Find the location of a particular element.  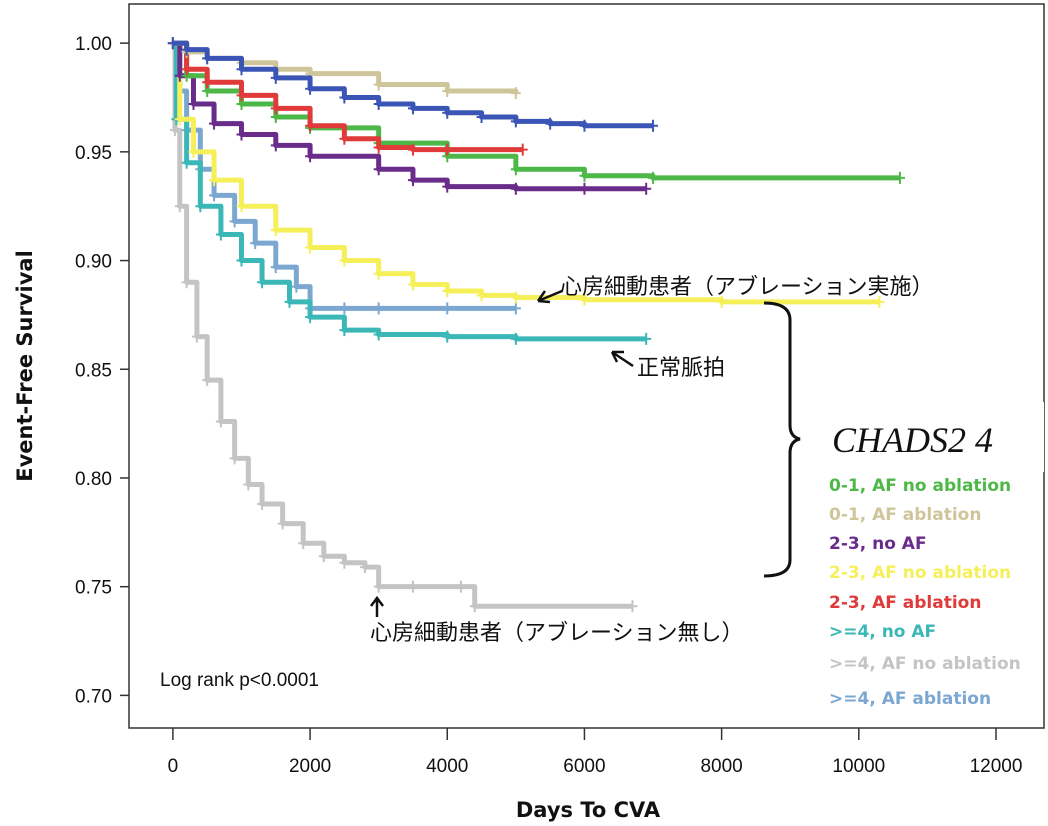

y-tick-label: 0.95 is located at coordinates (93, 153).